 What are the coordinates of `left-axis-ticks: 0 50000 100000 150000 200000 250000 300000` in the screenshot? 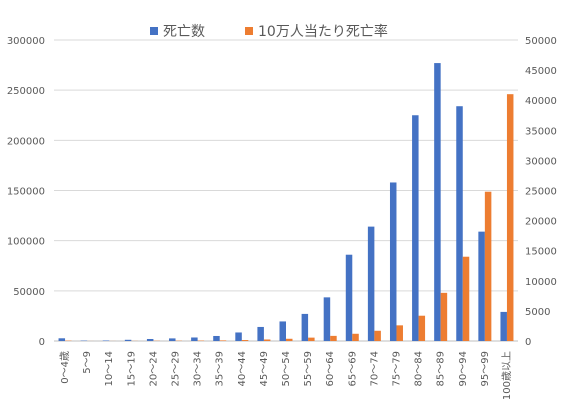 It's located at (26, 192).